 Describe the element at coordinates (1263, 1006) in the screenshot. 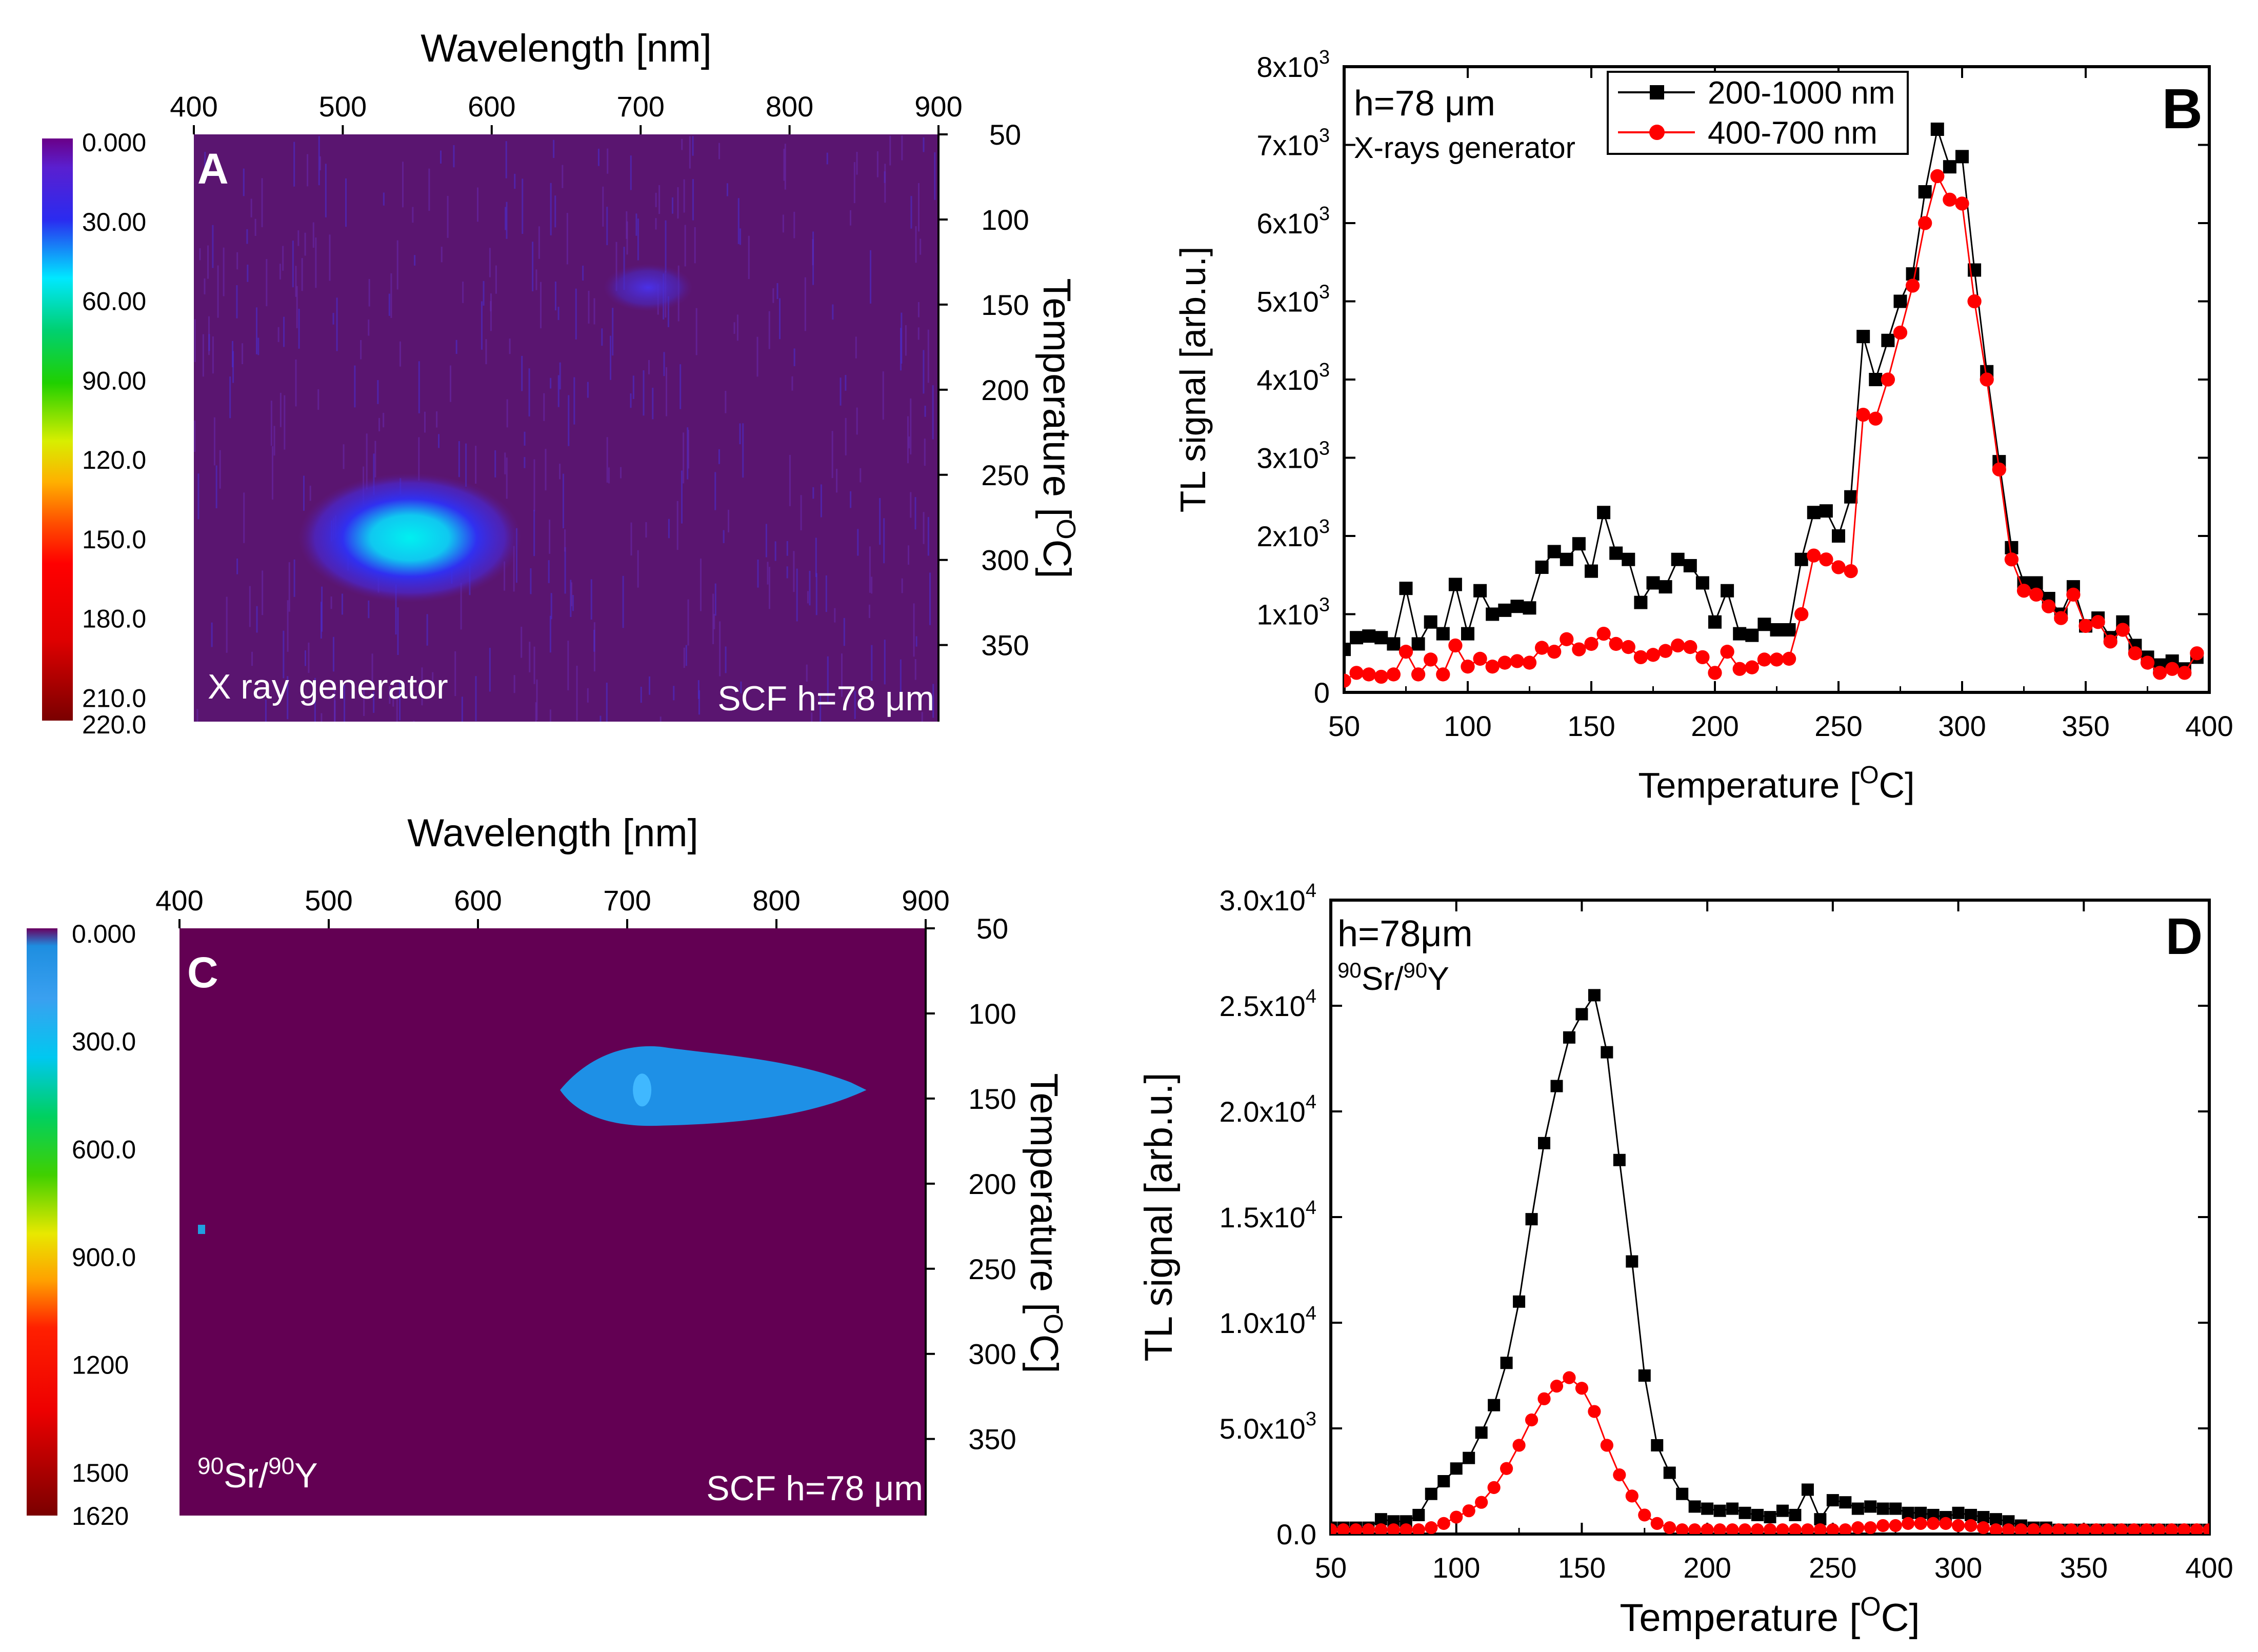

I see `y-tick-mantissa: 2.5x10` at that location.